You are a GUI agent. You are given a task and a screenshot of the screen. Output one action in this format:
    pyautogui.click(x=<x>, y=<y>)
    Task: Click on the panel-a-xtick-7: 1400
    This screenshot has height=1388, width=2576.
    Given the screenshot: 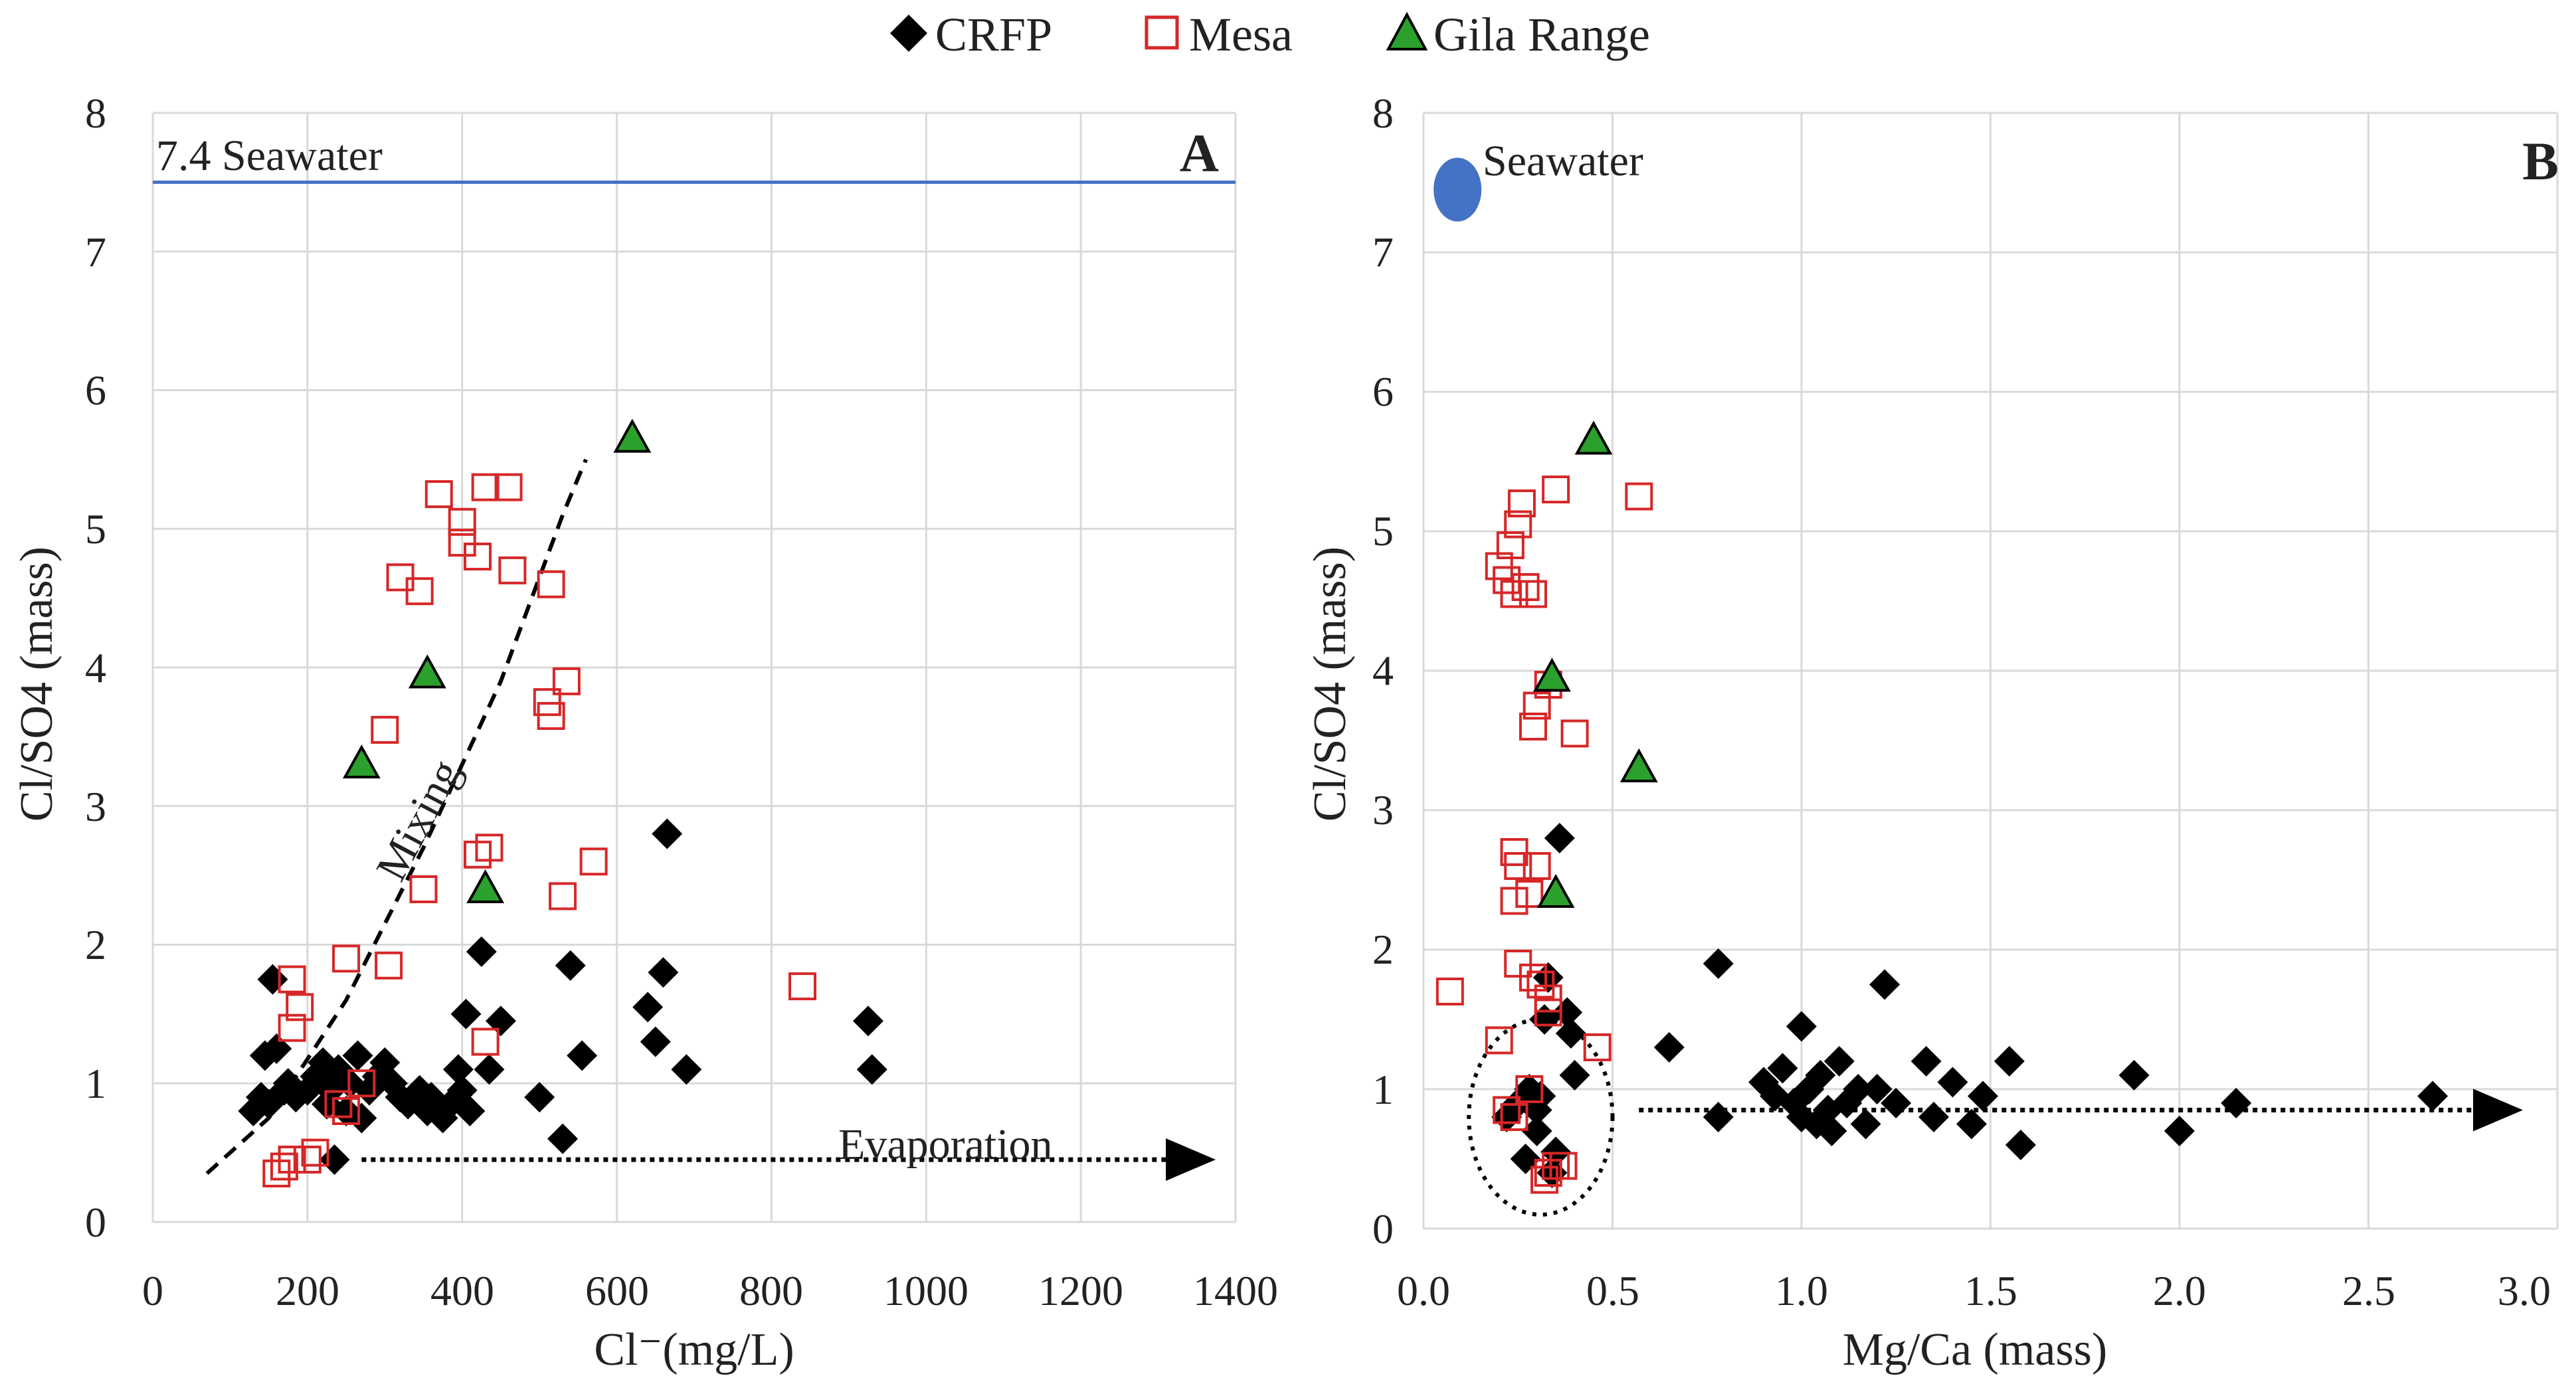 What is the action you would take?
    pyautogui.click(x=1235, y=1291)
    